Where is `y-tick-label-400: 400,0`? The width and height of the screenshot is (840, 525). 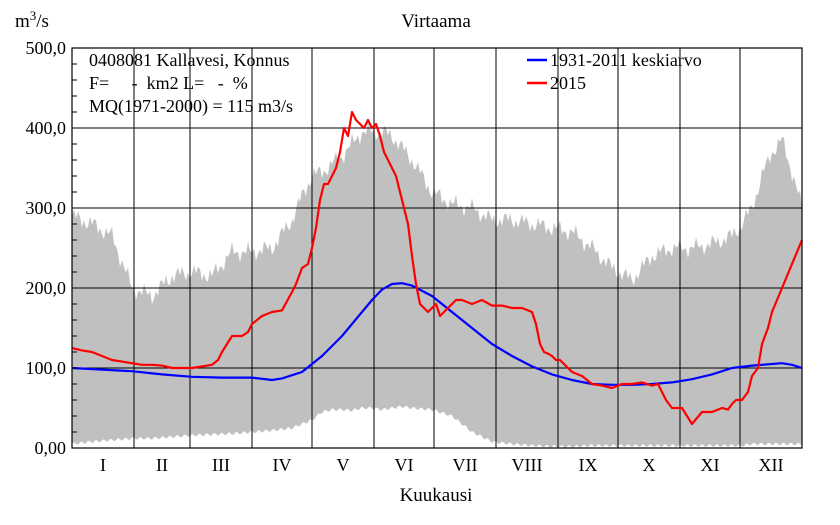 y-tick-label-400: 400,0 is located at coordinates (46, 128).